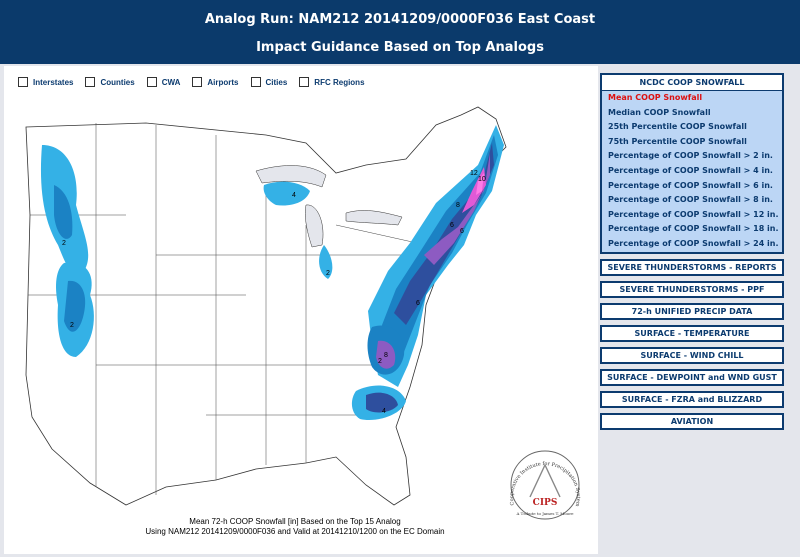 The width and height of the screenshot is (800, 557). Describe the element at coordinates (400, 47) in the screenshot. I see `page-subtitle: Impact Guidance Based on Top Analogs` at that location.